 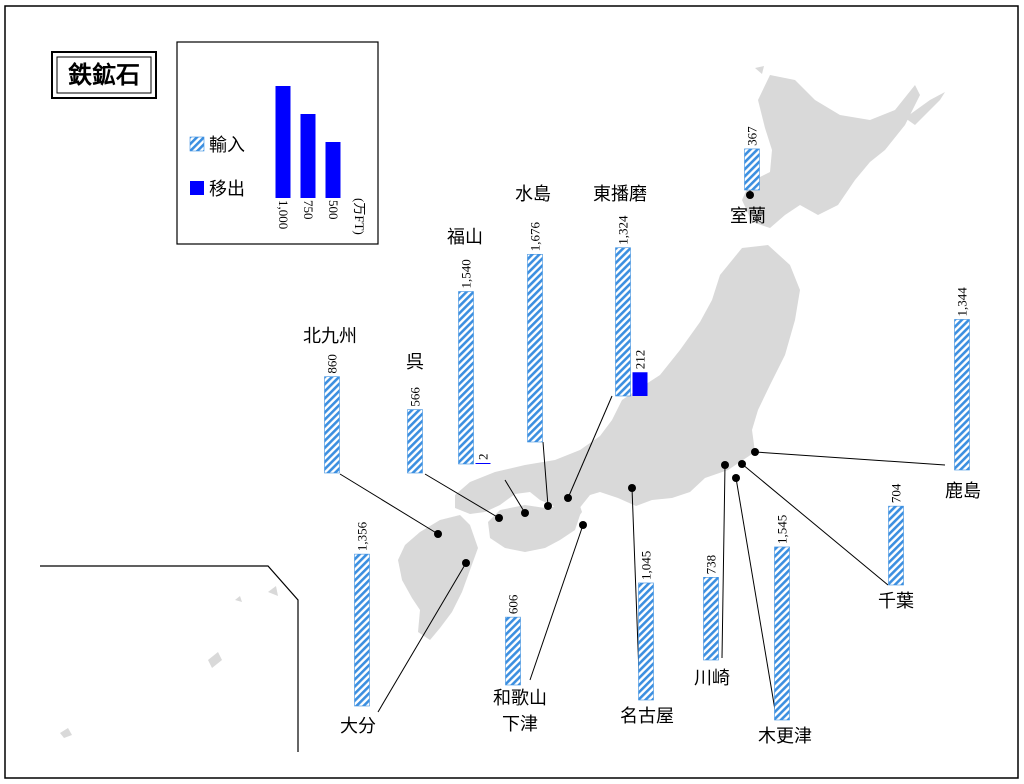 What do you see at coordinates (623, 230) in the screenshot?
I see `higashiharima-import-value: 1,324` at bounding box center [623, 230].